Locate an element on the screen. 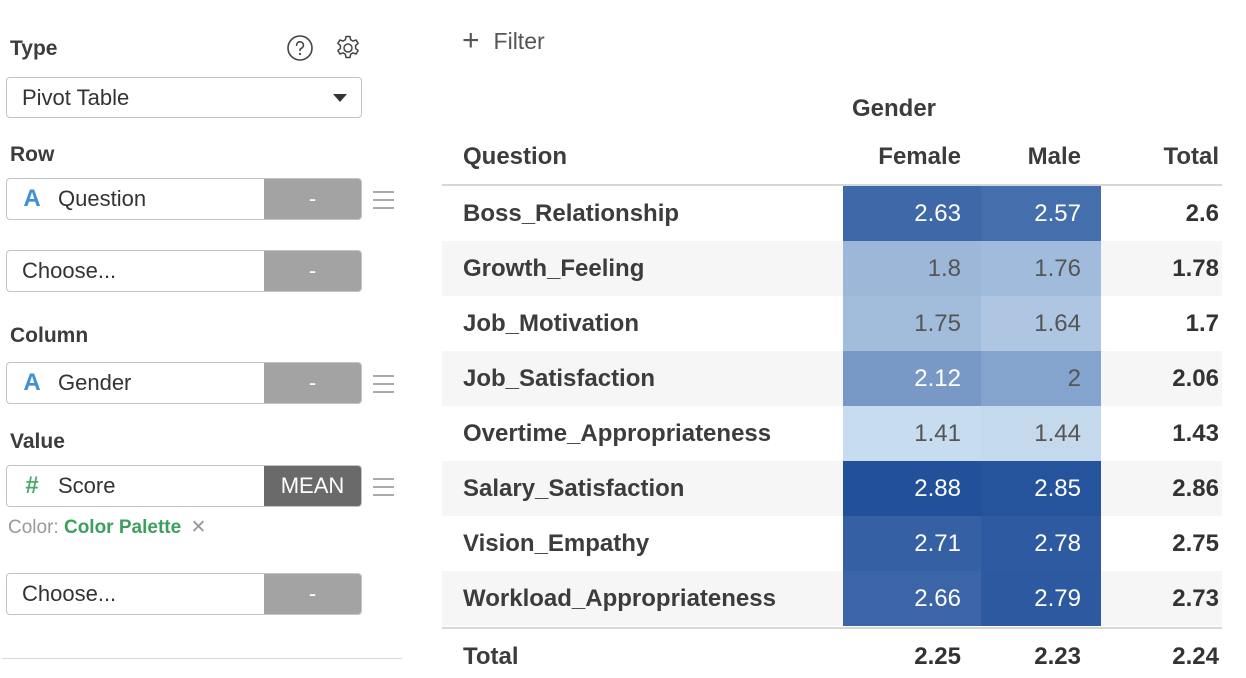 The image size is (1246, 678). total-row: Total 2.25 2.23 2.24 is located at coordinates (832, 654).